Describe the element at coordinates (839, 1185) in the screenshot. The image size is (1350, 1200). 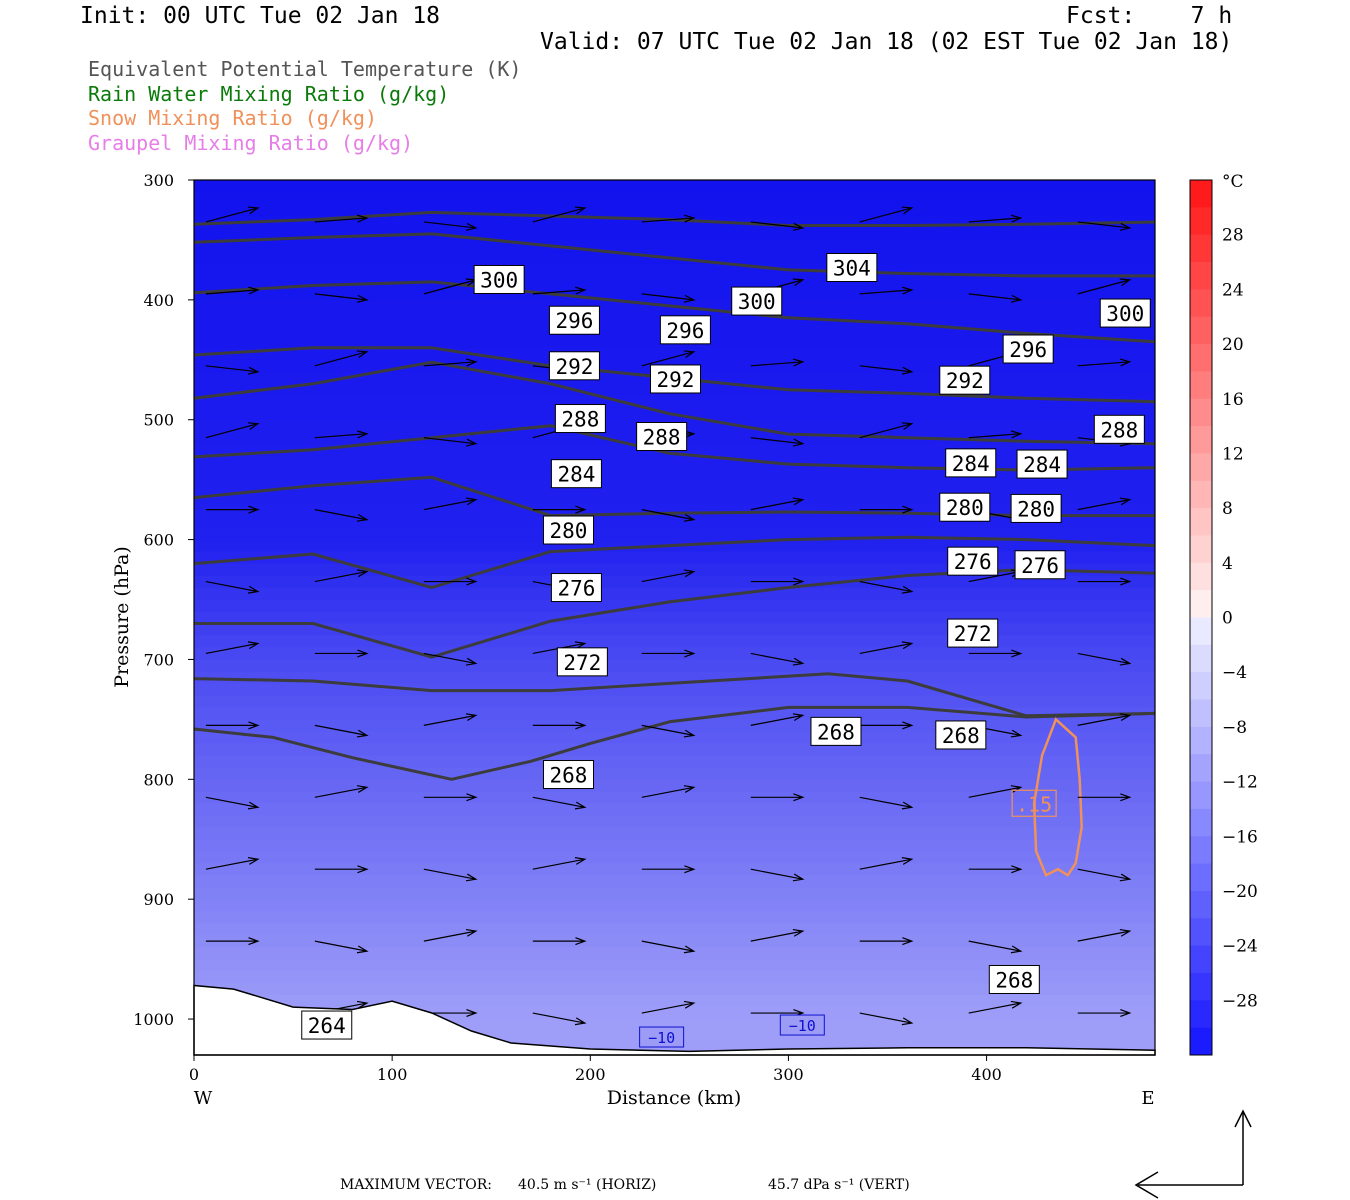
I see `max-vector-vert: 45.7 dPa s⁻¹ (VERT)` at that location.